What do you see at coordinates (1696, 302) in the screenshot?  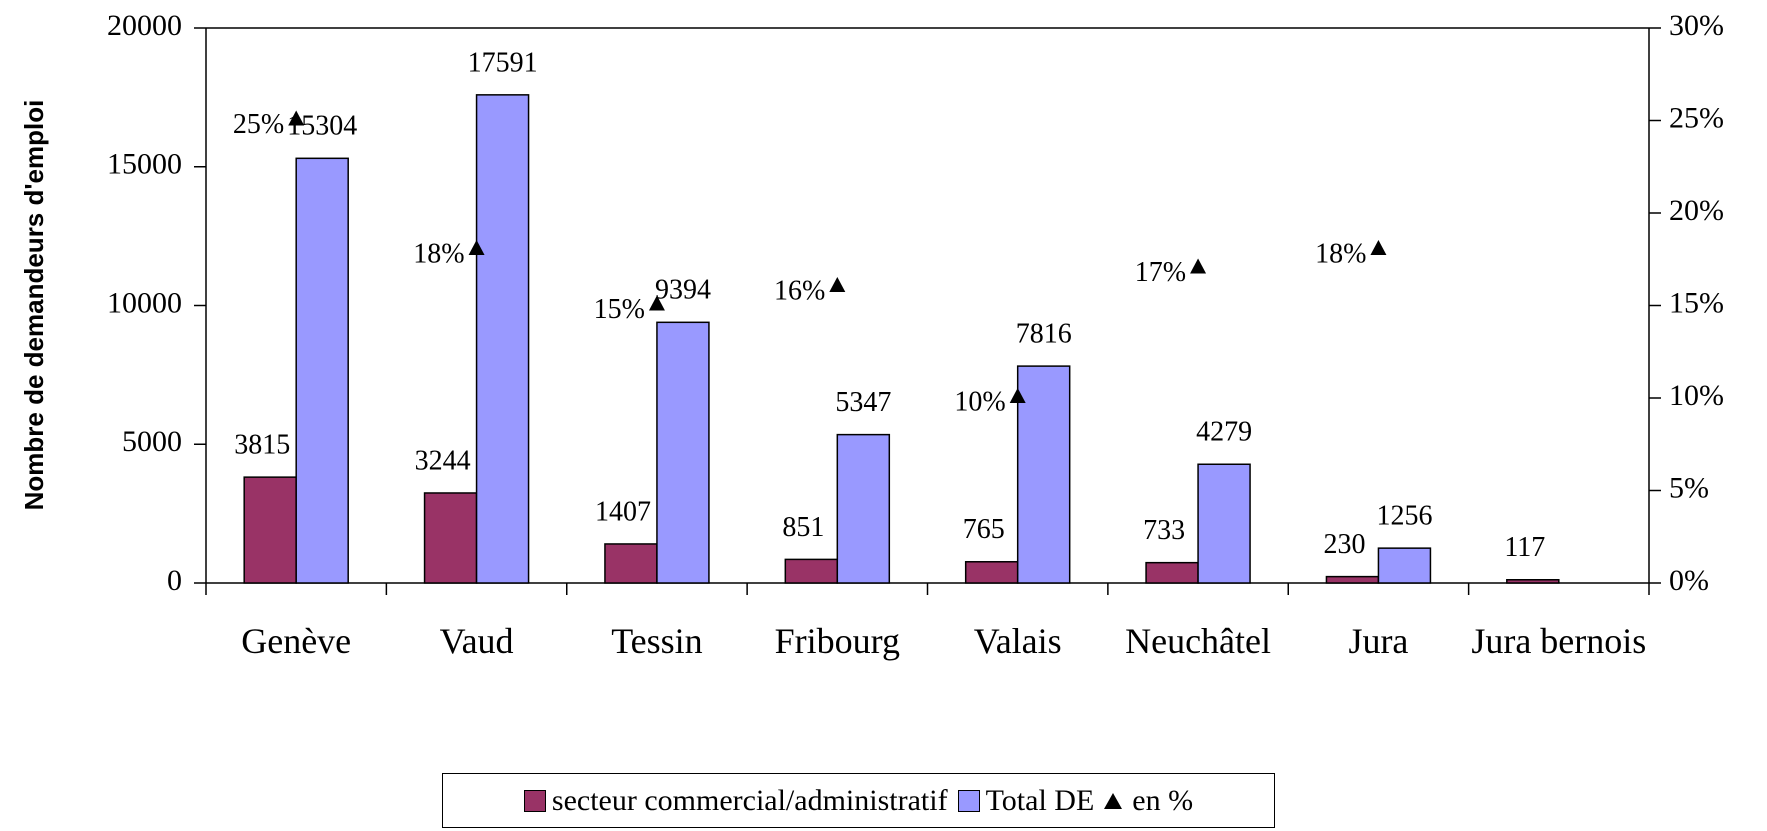 I see `y2-tick-label: 15%` at bounding box center [1696, 302].